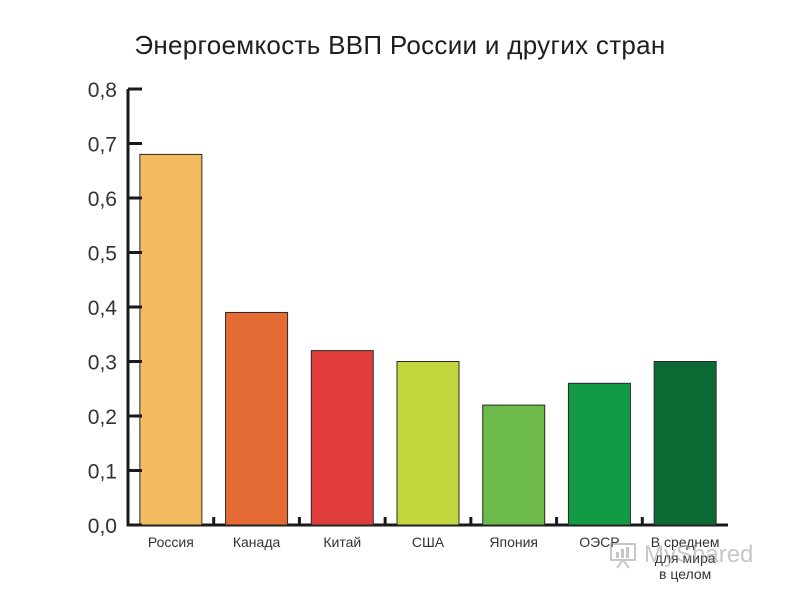  What do you see at coordinates (102, 472) in the screenshot?
I see `y-tick-label: 0,1` at bounding box center [102, 472].